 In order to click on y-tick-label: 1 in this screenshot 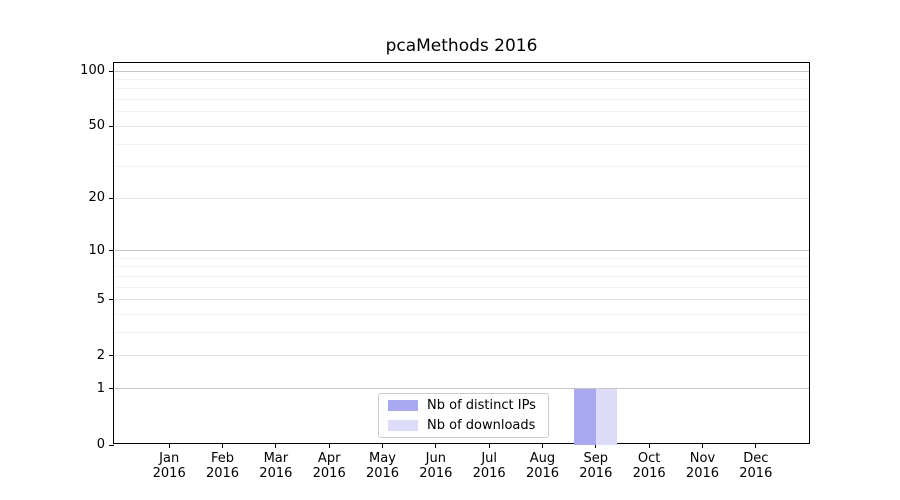, I will do `click(100, 388)`.